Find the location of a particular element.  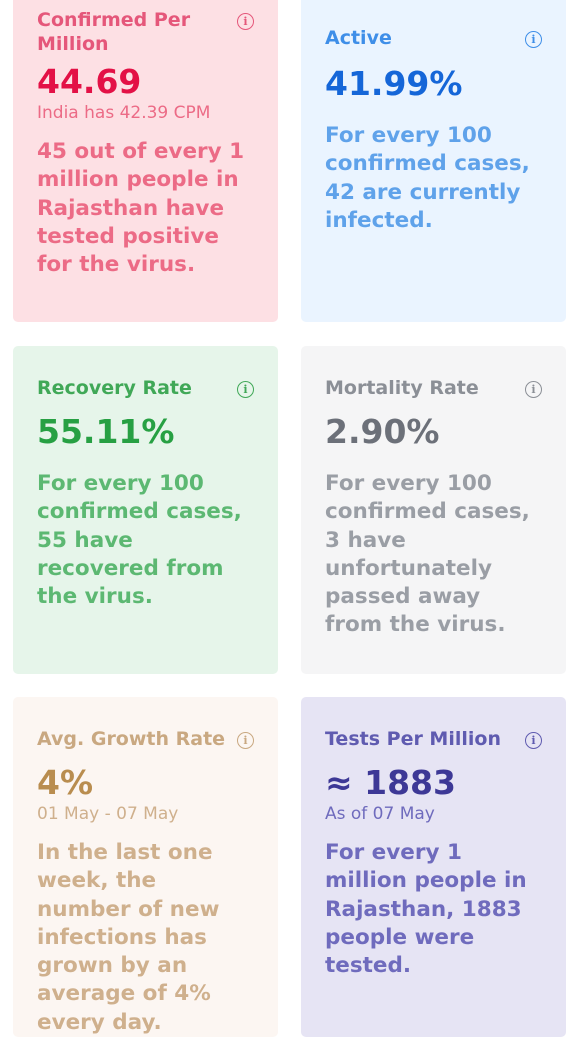

card-value: 55.11% is located at coordinates (106, 431).